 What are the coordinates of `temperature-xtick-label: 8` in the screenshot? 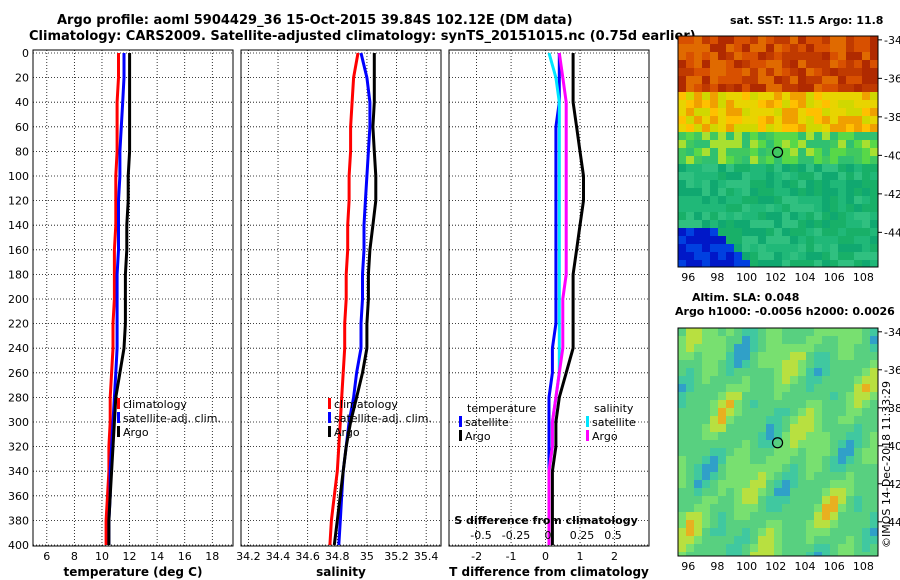 It's located at (74, 556).